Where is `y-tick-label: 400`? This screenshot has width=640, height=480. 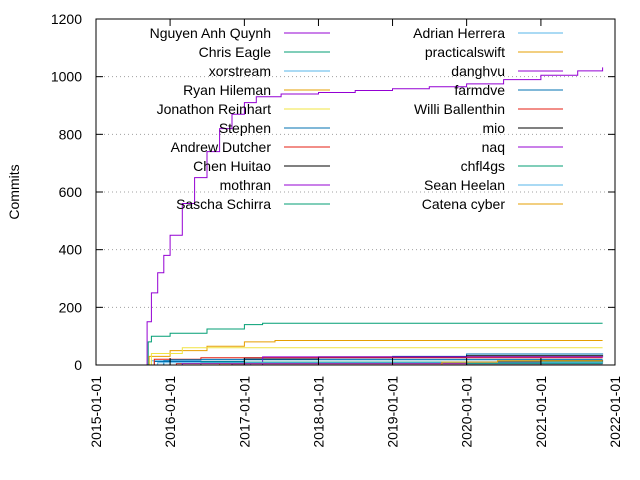
y-tick-label: 400 is located at coordinates (71, 250).